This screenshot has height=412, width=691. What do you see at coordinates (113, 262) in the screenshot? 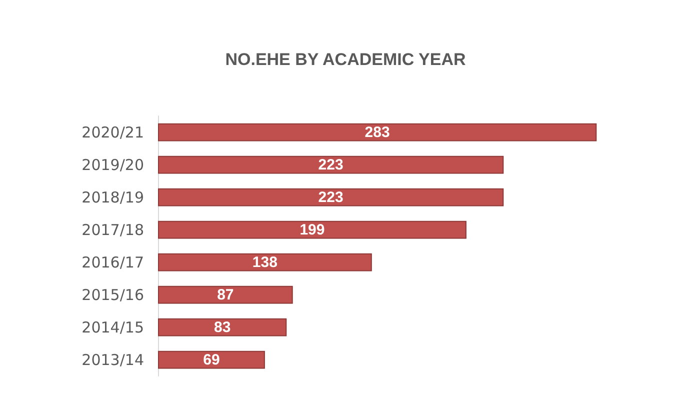
I see `y-tick-label: 2016/17` at bounding box center [113, 262].